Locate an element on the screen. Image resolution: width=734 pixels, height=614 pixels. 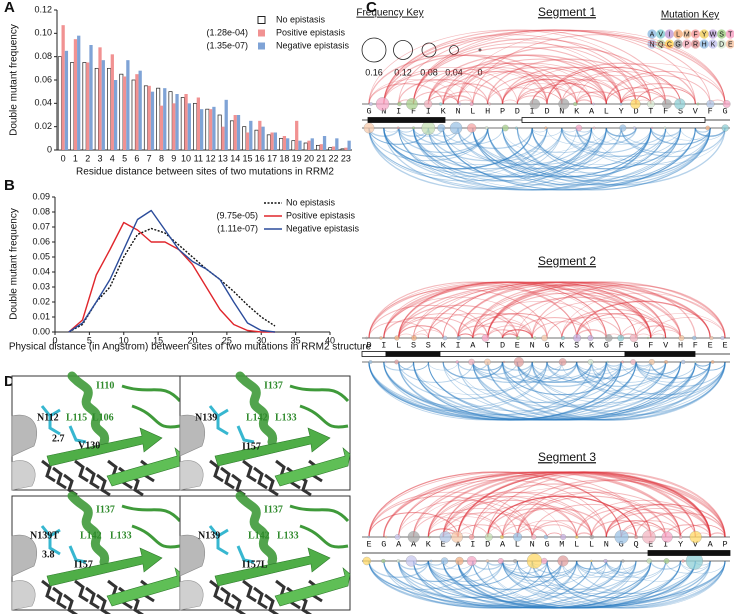
y-tick-label: 0.09 is located at coordinates (41, 196).